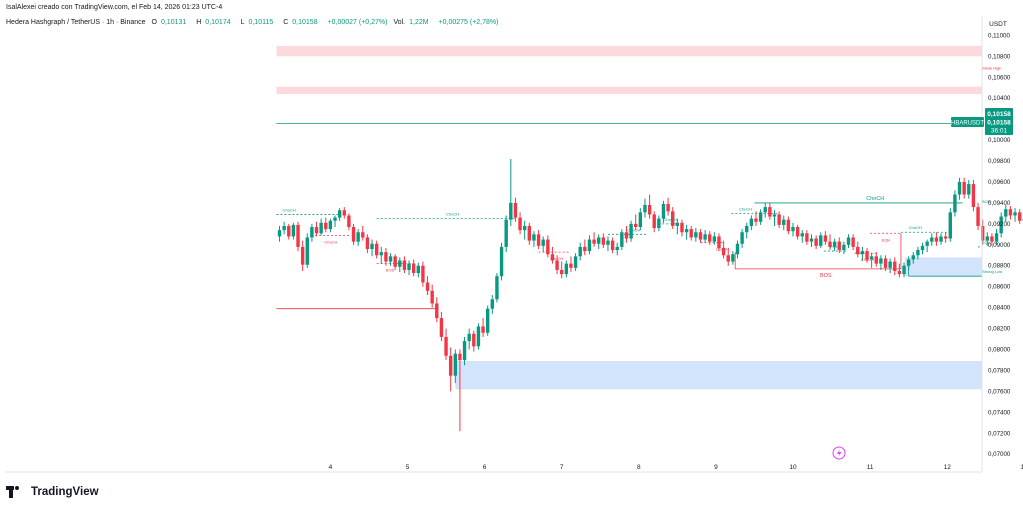  Describe the element at coordinates (676, 467) in the screenshot. I see `time-axis: 456789101112131415` at that location.